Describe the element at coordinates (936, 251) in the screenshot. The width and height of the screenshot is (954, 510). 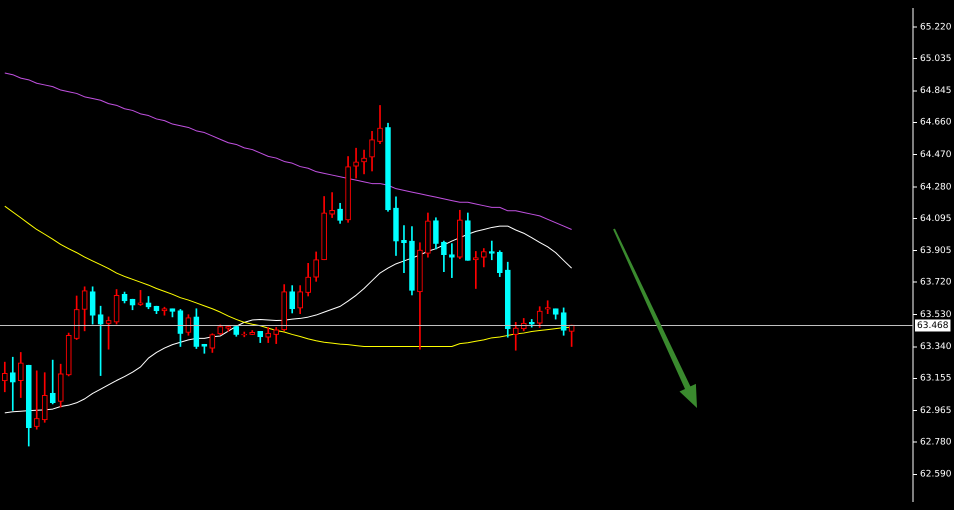
I see `y-tick-label: 63.905` at that location.